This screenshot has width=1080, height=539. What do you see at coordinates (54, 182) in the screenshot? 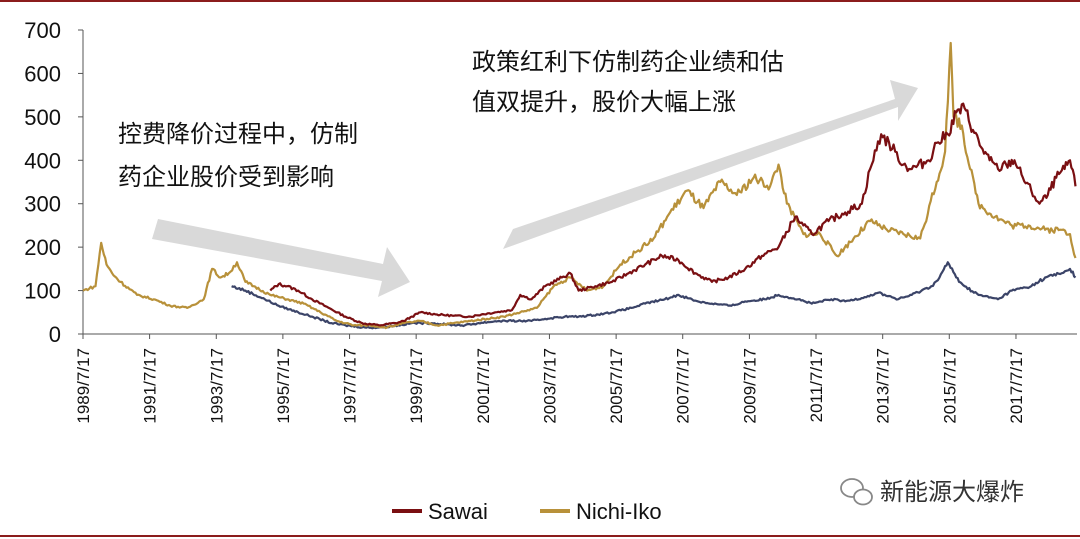
I see `y-axis: 0 100 200 300 400 500 600 700` at bounding box center [54, 182].